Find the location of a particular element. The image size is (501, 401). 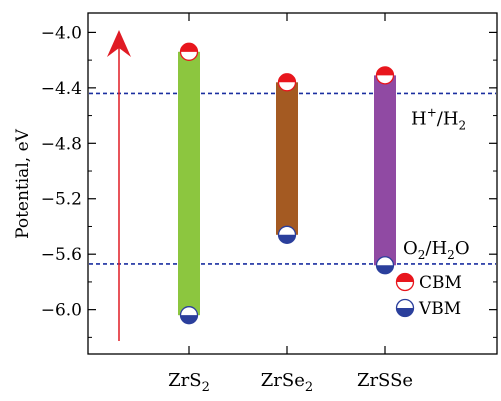

reference-label-h: H+/H2 is located at coordinates (438, 118).